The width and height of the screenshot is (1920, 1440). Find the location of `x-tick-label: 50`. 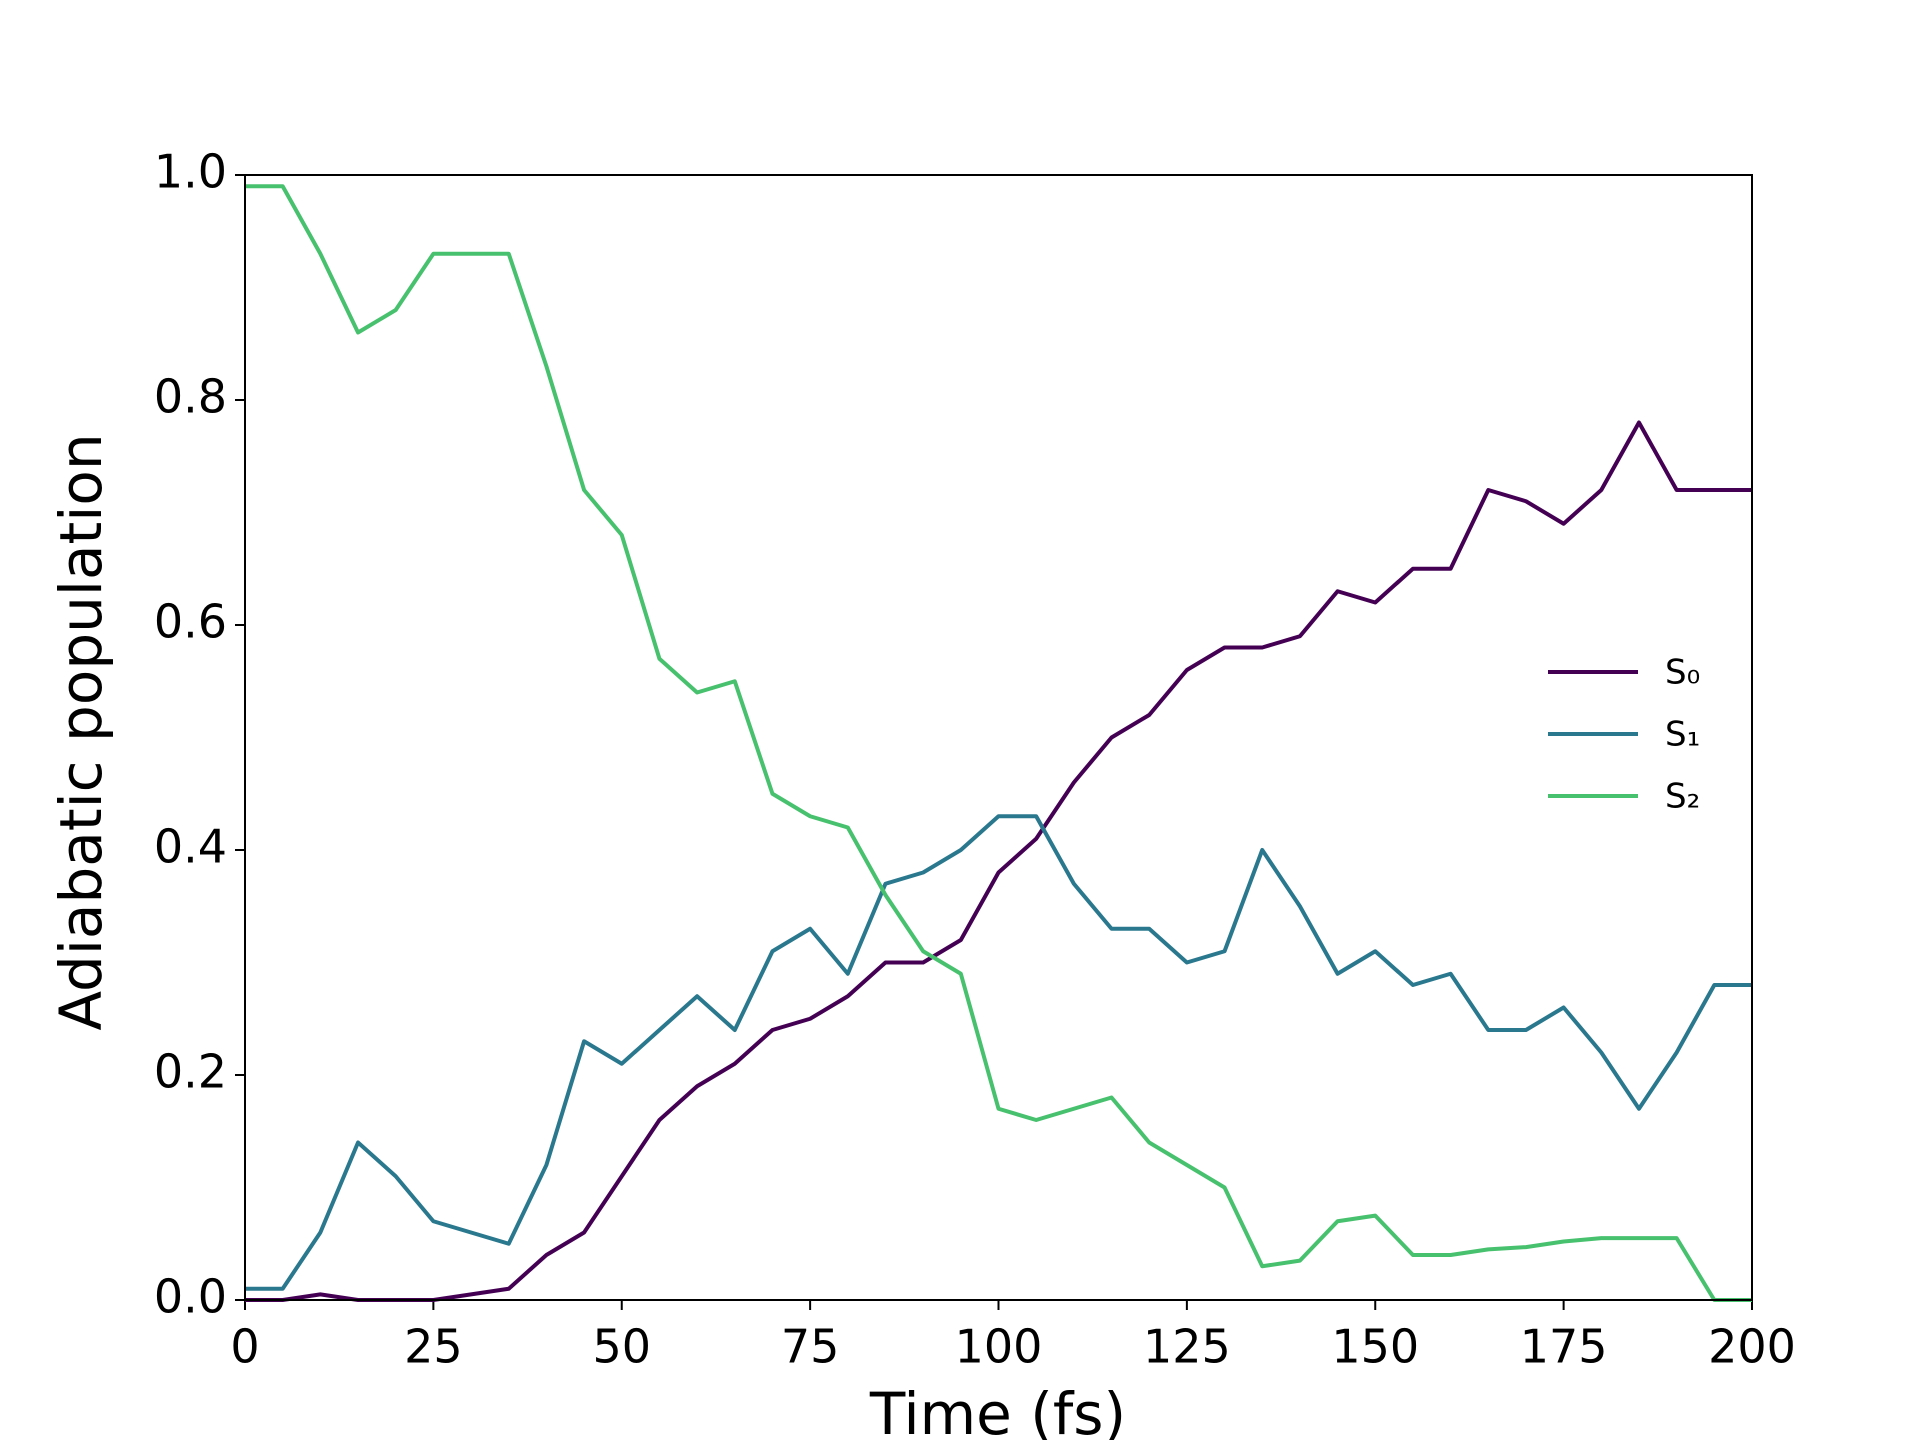

x-tick-label: 50 is located at coordinates (621, 1347).